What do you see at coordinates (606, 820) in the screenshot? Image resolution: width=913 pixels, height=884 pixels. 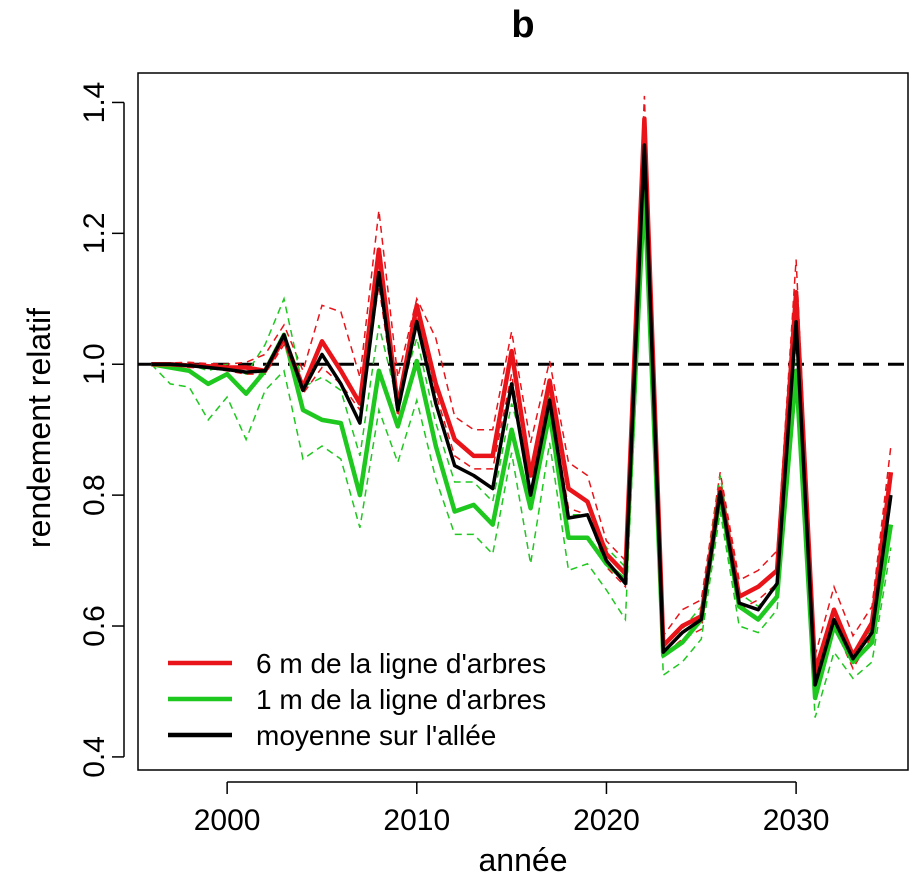 I see `x-tick-label: 2020` at bounding box center [606, 820].